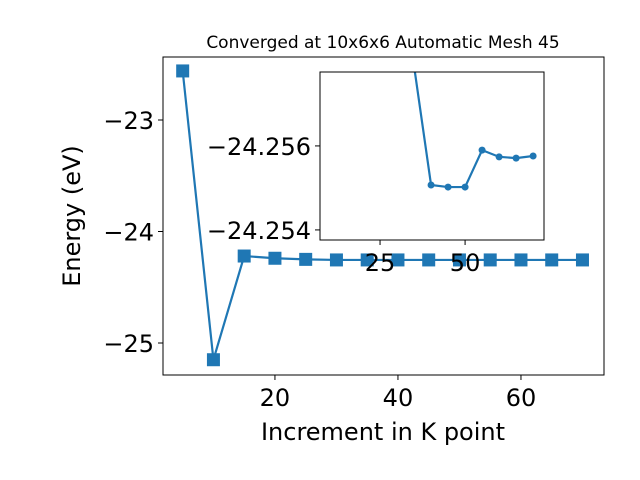 This screenshot has height=480, width=640. Describe the element at coordinates (475, 131) in the screenshot. I see `plot-data` at that location.